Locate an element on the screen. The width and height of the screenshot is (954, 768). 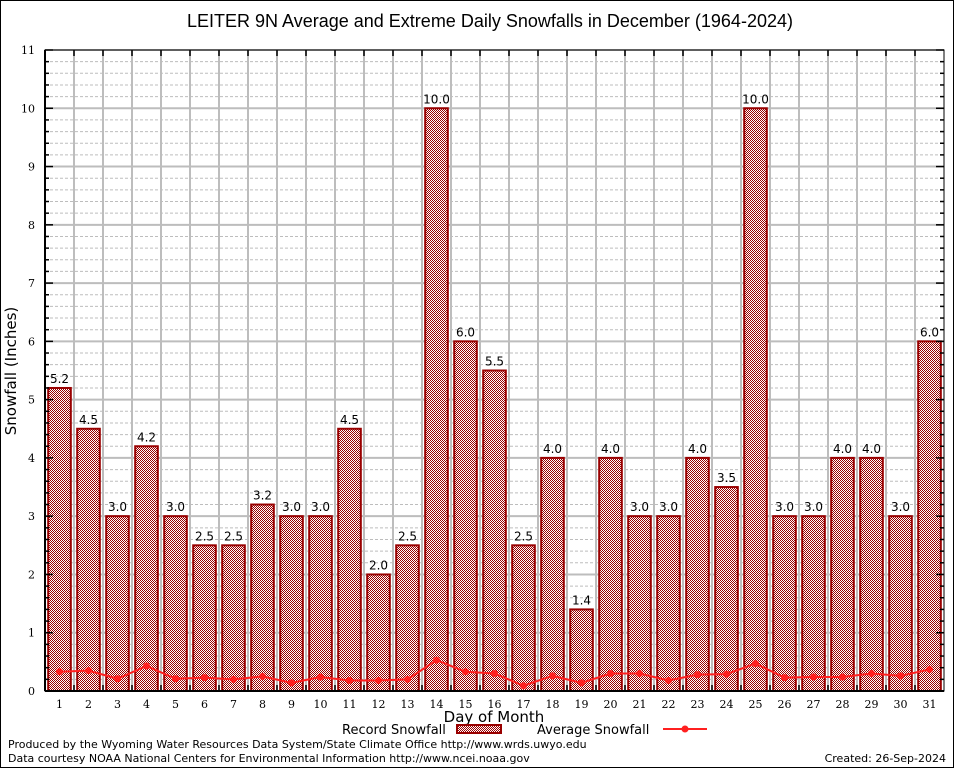
x-tick-label: 13 is located at coordinates (408, 704).